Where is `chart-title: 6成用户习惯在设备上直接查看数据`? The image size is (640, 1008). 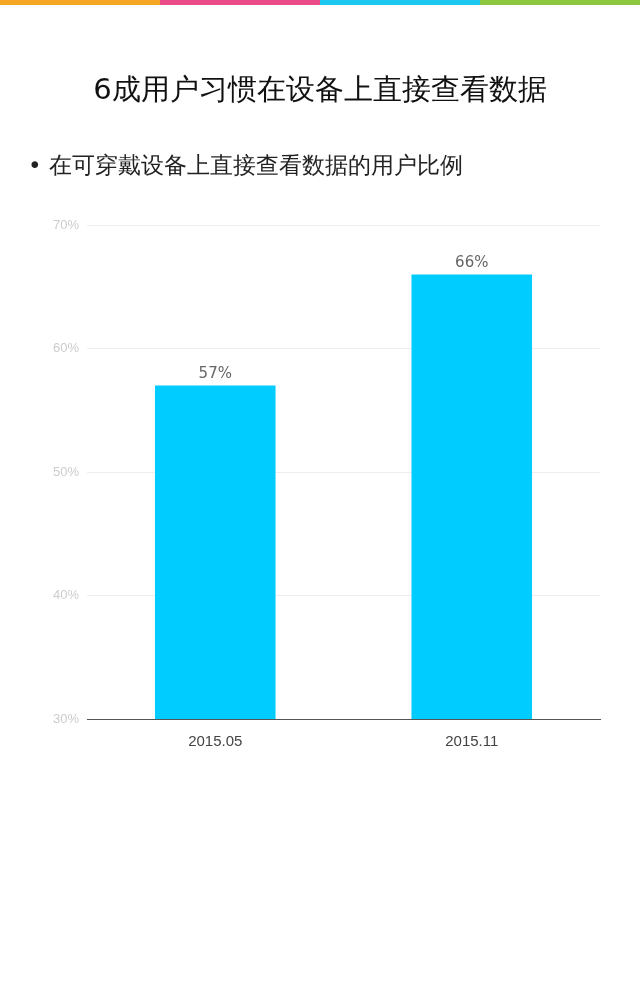 chart-title: 6成用户习惯在设备上直接查看数据 is located at coordinates (320, 89).